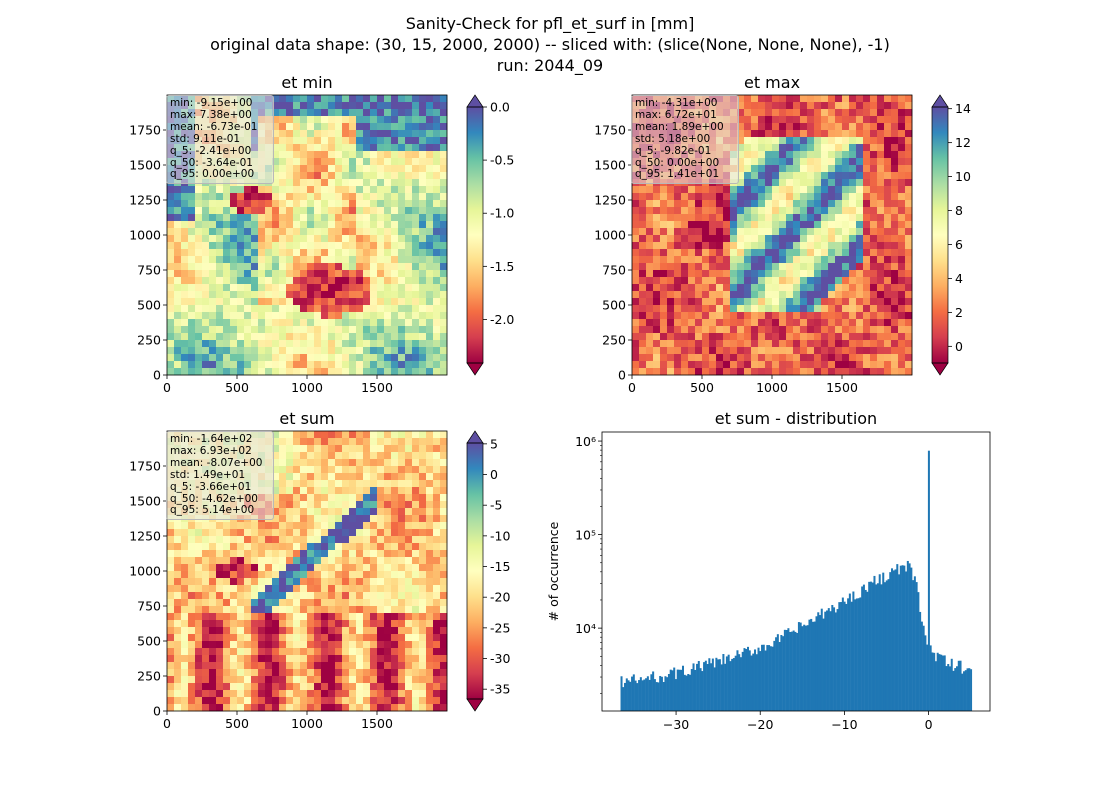  Describe the element at coordinates (610, 165) in the screenshot. I see `y-tick-label: 1500` at that location.